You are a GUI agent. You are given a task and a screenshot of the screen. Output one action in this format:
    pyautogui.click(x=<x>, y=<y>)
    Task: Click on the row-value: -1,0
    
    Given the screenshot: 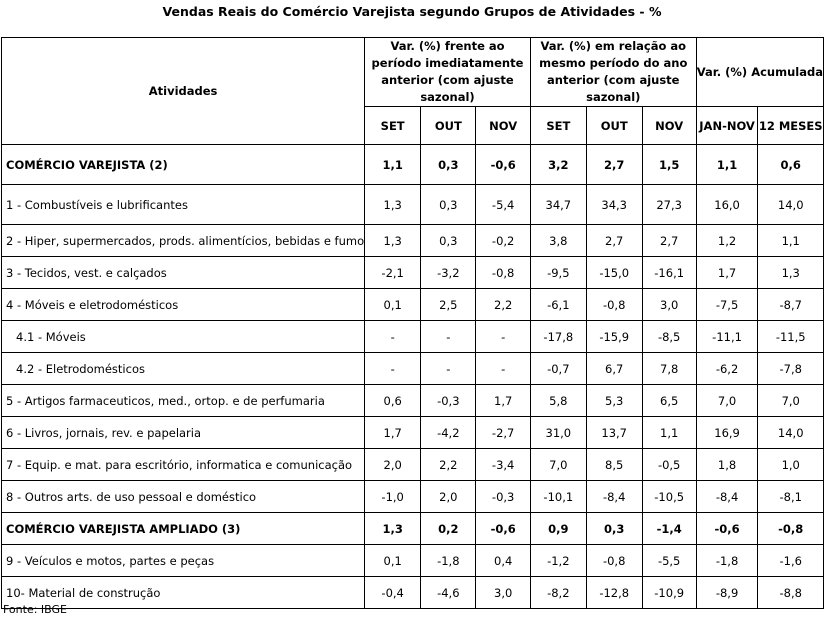 What is the action you would take?
    pyautogui.click(x=393, y=496)
    